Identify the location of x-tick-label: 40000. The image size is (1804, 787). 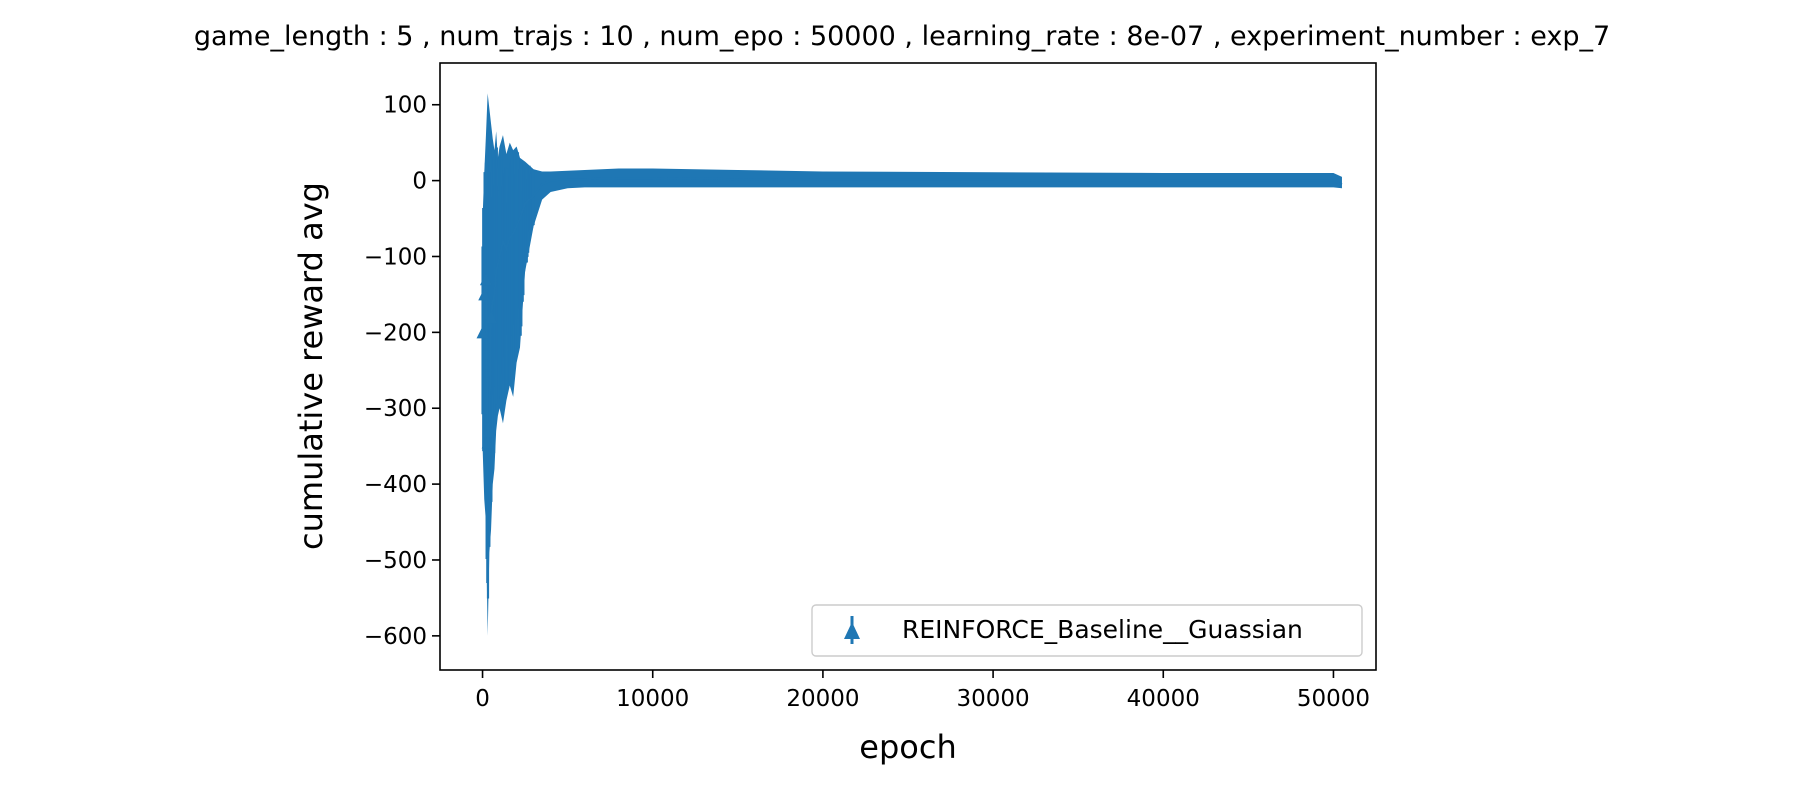
(1163, 699).